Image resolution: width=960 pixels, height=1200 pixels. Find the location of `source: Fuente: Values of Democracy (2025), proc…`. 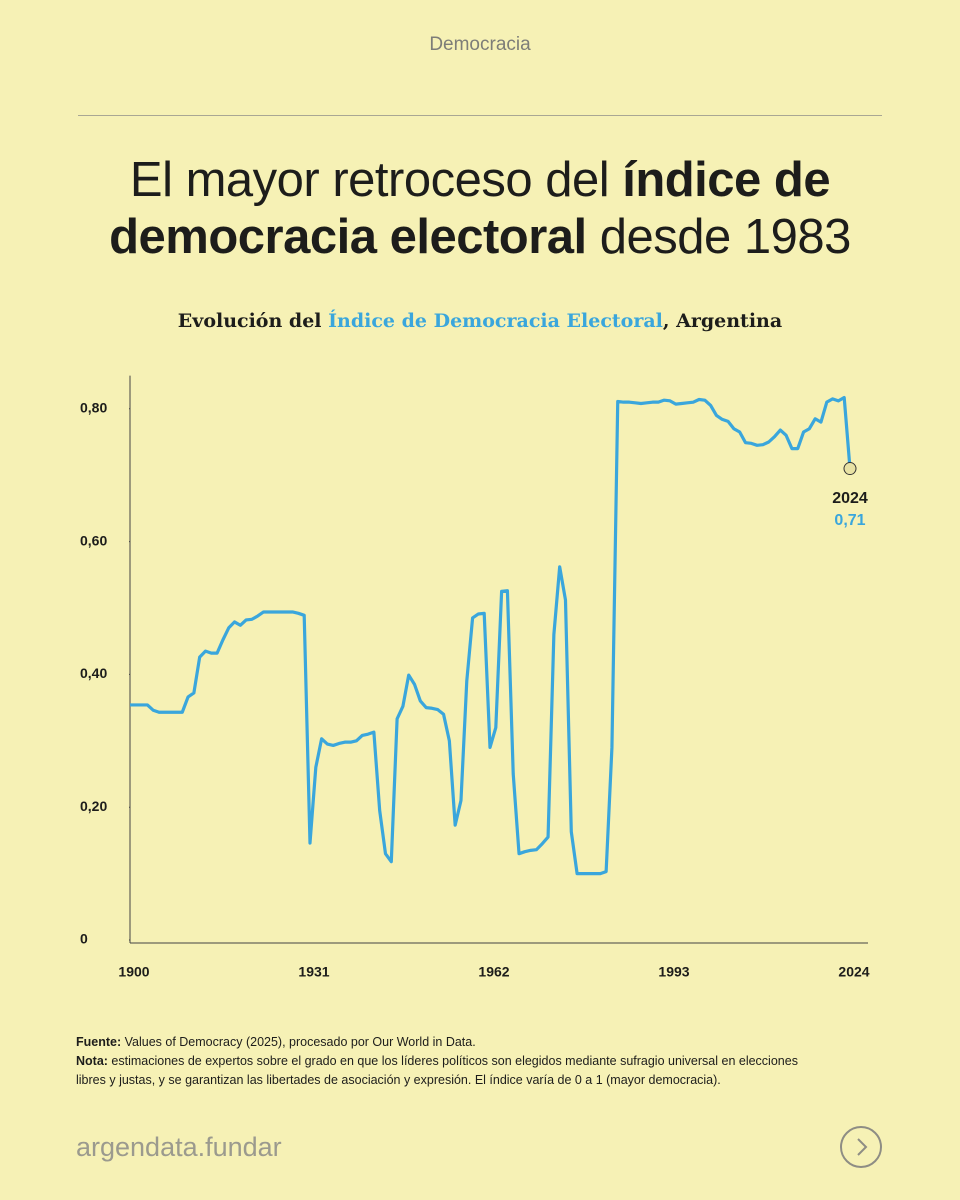

source: Fuente: Values of Democracy (2025), proc… is located at coordinates (446, 1042).